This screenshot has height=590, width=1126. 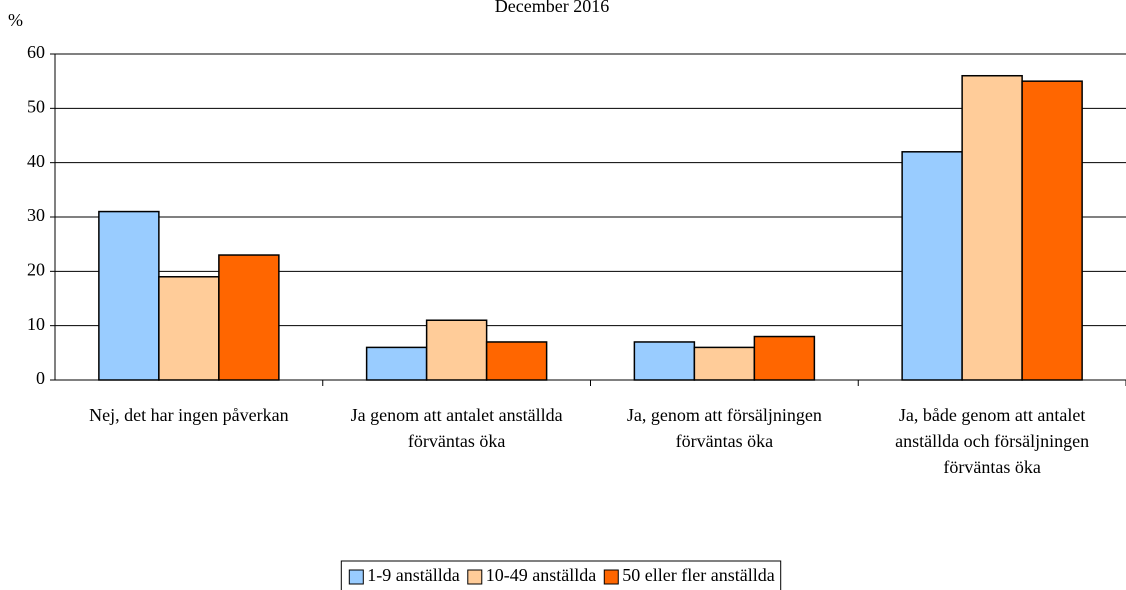 What do you see at coordinates (36, 161) in the screenshot?
I see `y-tick-label: 40` at bounding box center [36, 161].